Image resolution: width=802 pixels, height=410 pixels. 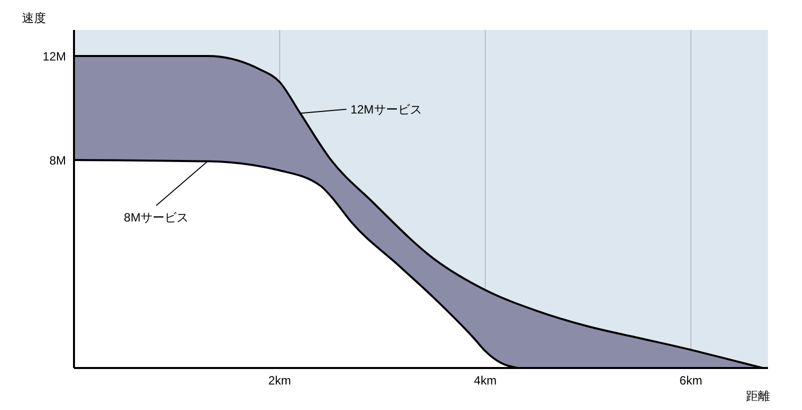 I want to click on x-axis-title: 距離, so click(x=758, y=396).